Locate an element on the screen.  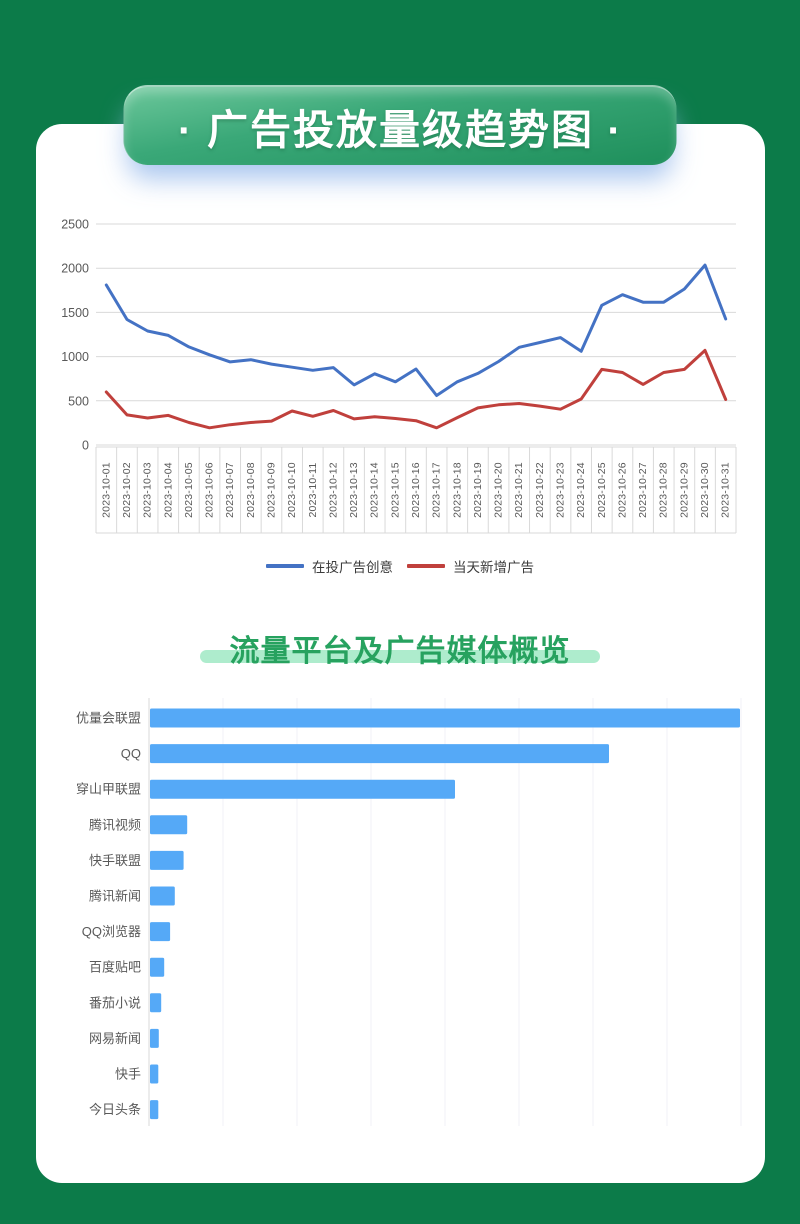
legend-swatch-blue is located at coordinates (285, 566).